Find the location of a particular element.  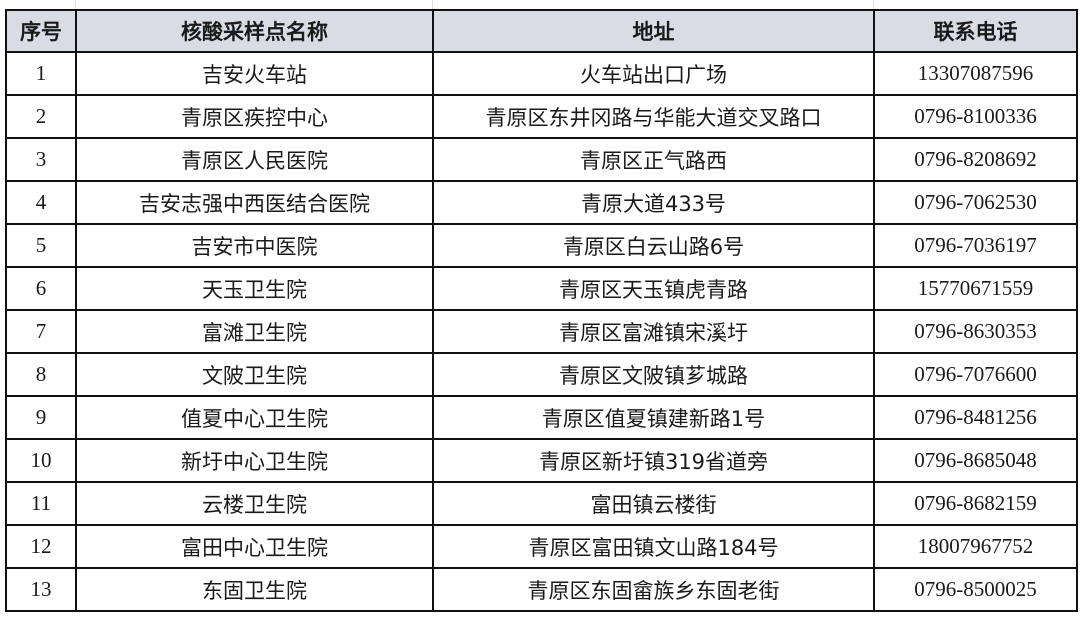

table-row: 4 吉安志强中西医结合医院 青原大道433号 0796-7062530 is located at coordinates (541, 202).